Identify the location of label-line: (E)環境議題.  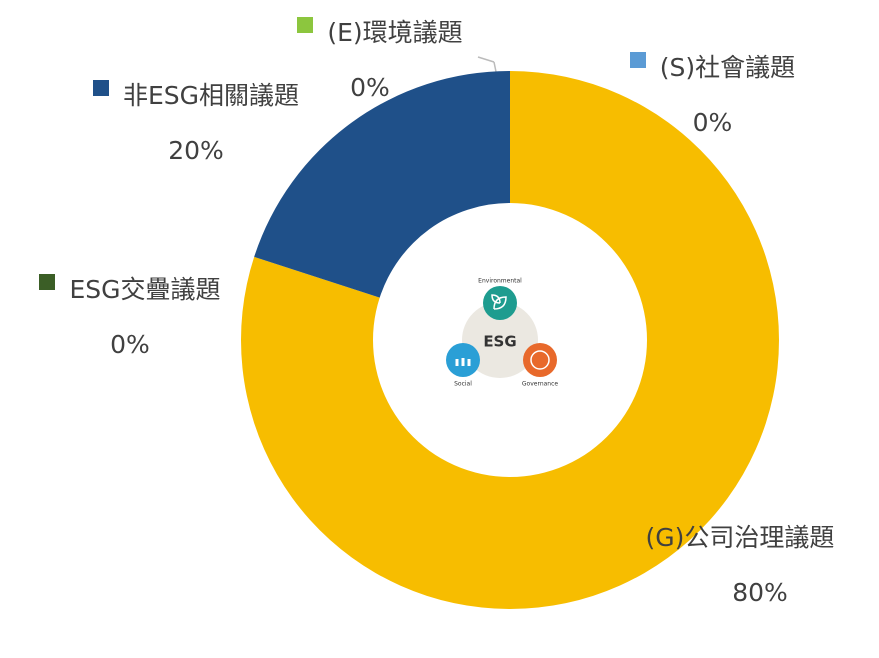
(380, 32).